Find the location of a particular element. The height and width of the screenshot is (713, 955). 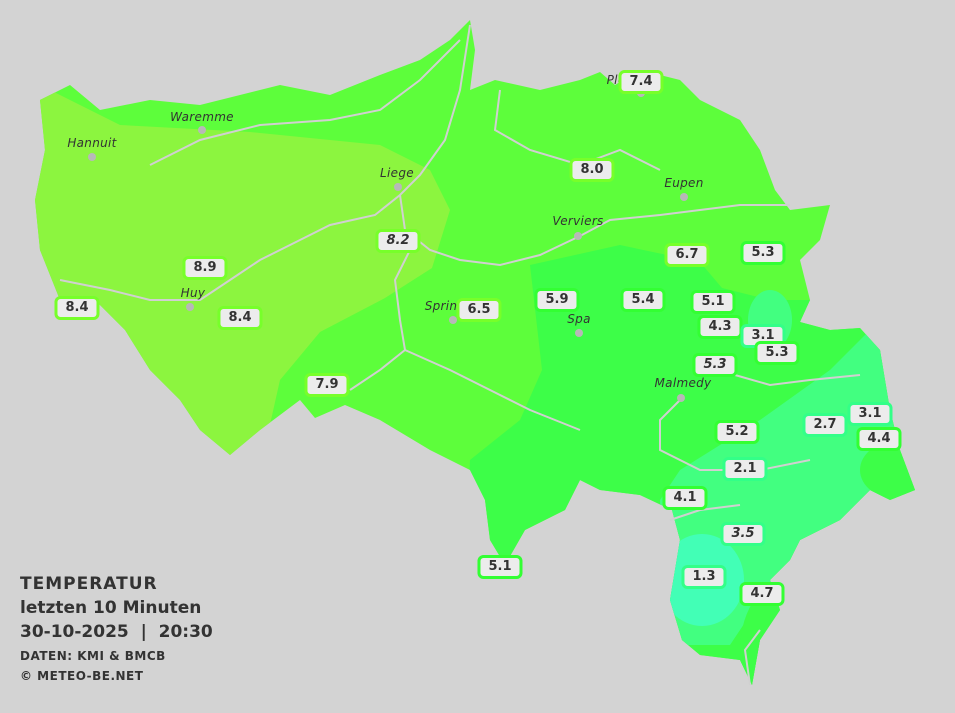

station-temperature-label: 3.1 is located at coordinates (870, 414).